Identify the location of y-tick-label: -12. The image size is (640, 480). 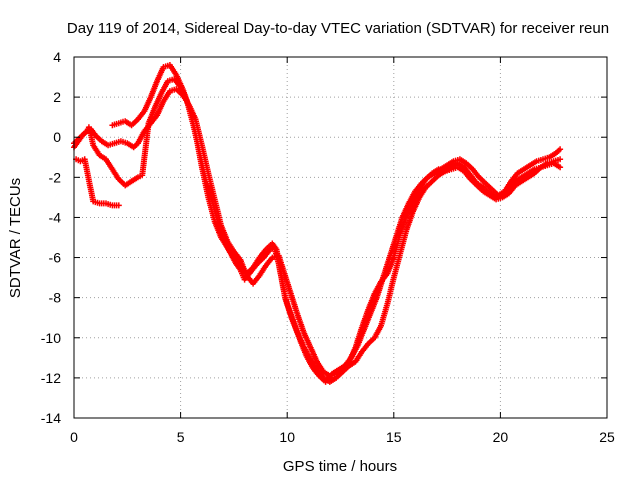
(51, 378).